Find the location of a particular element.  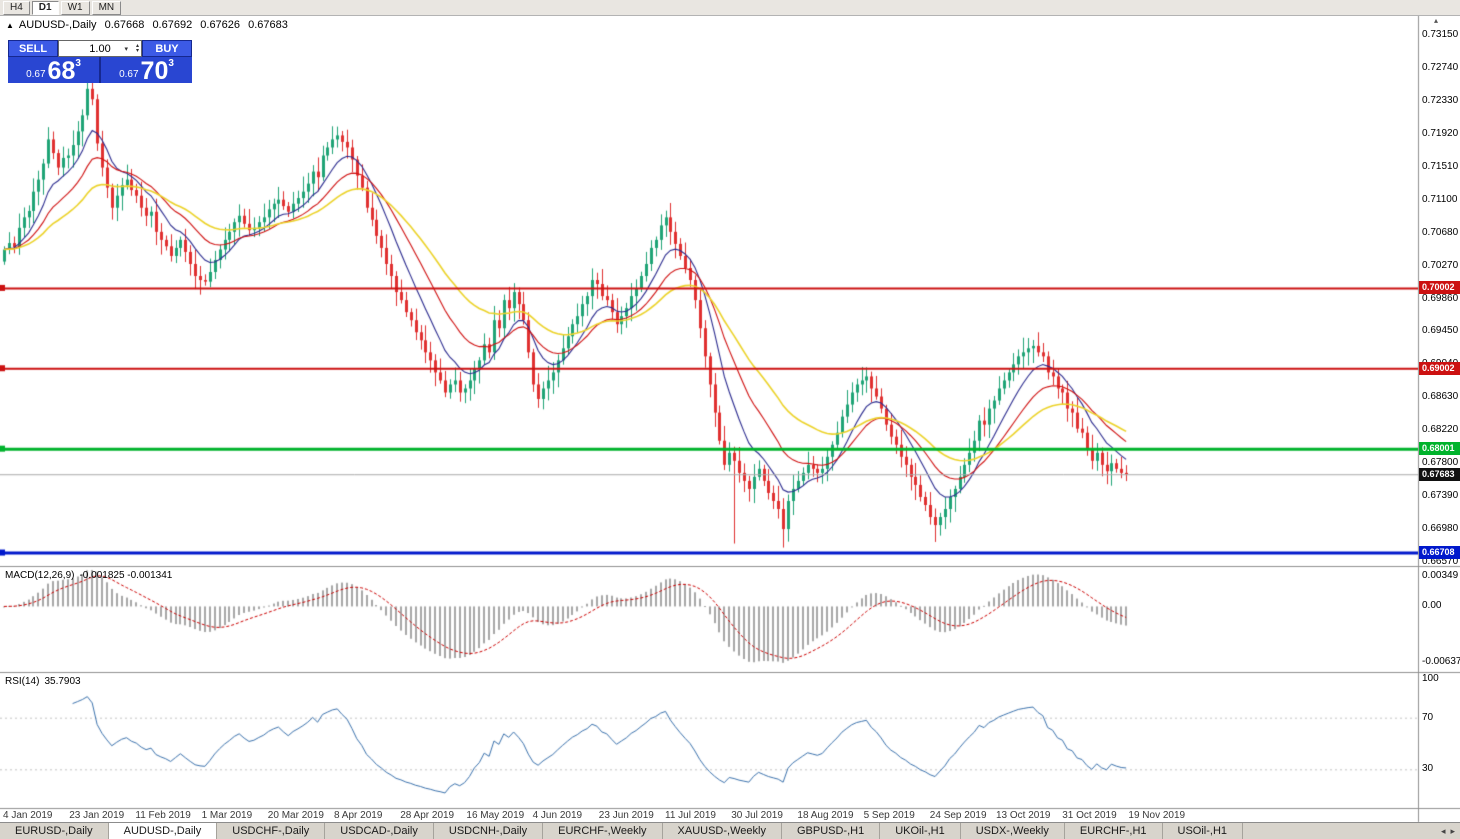

rsi-axis-label: 100 is located at coordinates (1430, 678).